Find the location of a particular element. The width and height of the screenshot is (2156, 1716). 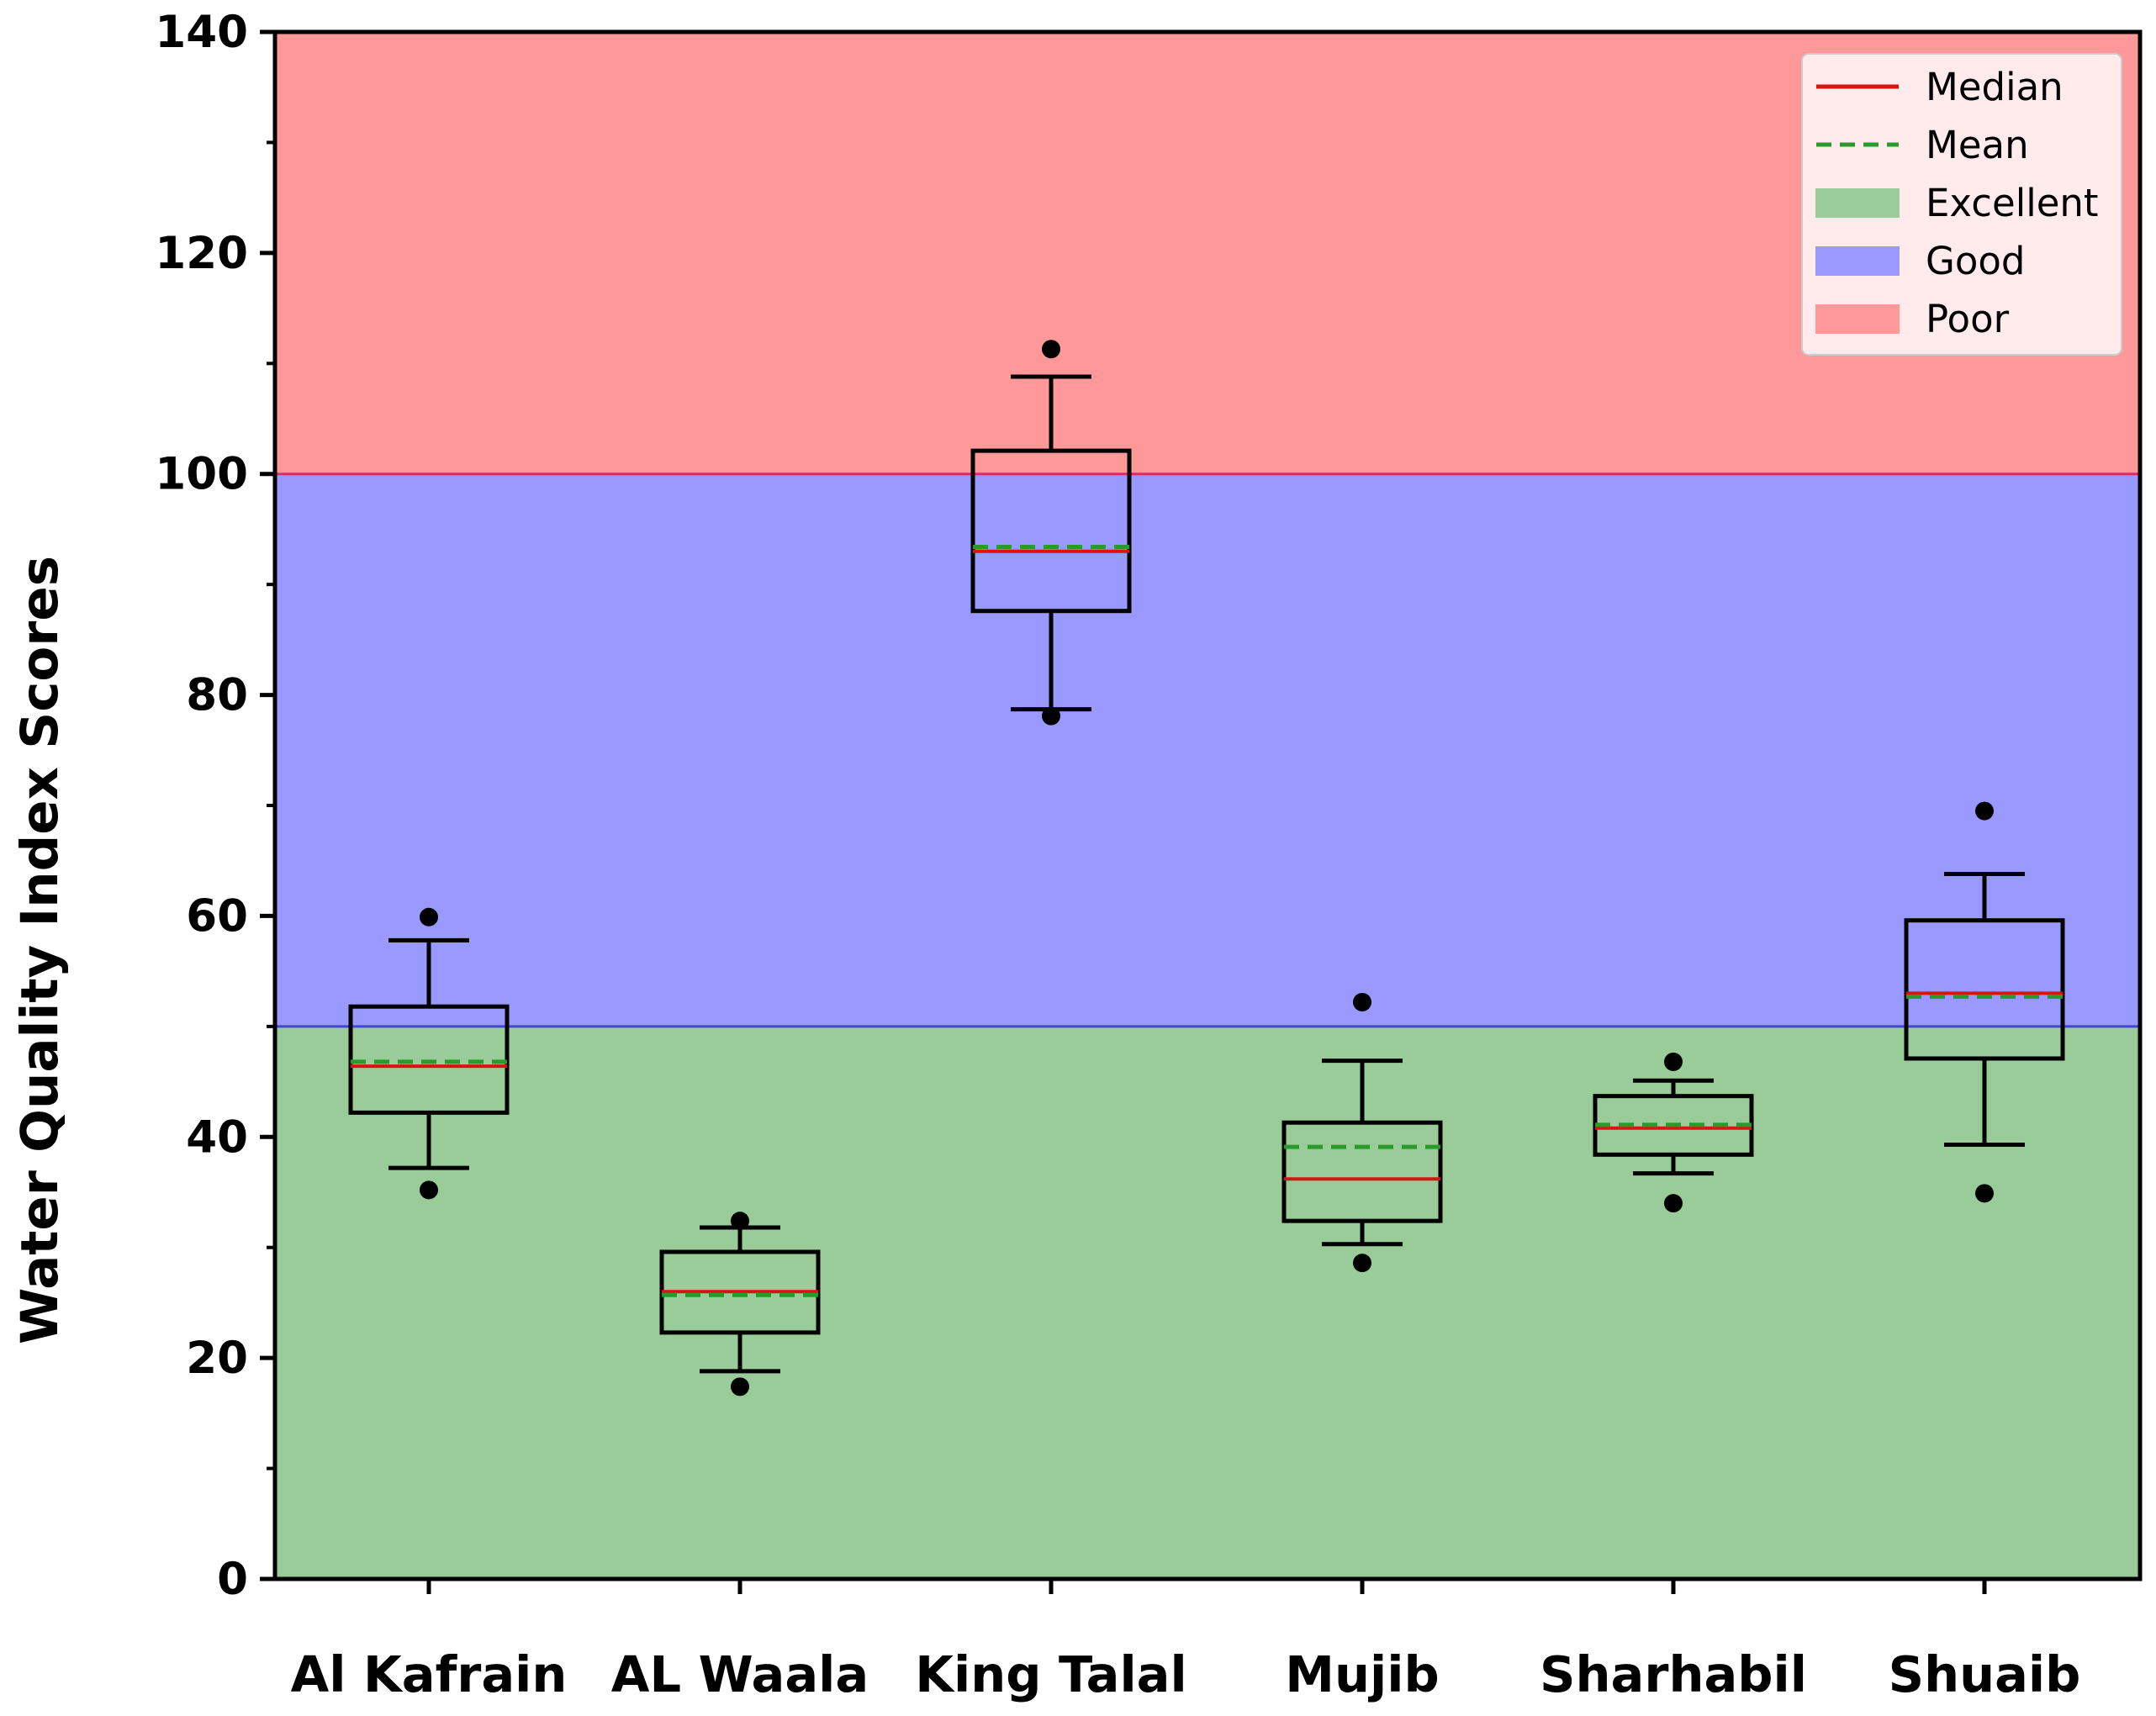

legend-item-median: Median is located at coordinates (1940, 87).